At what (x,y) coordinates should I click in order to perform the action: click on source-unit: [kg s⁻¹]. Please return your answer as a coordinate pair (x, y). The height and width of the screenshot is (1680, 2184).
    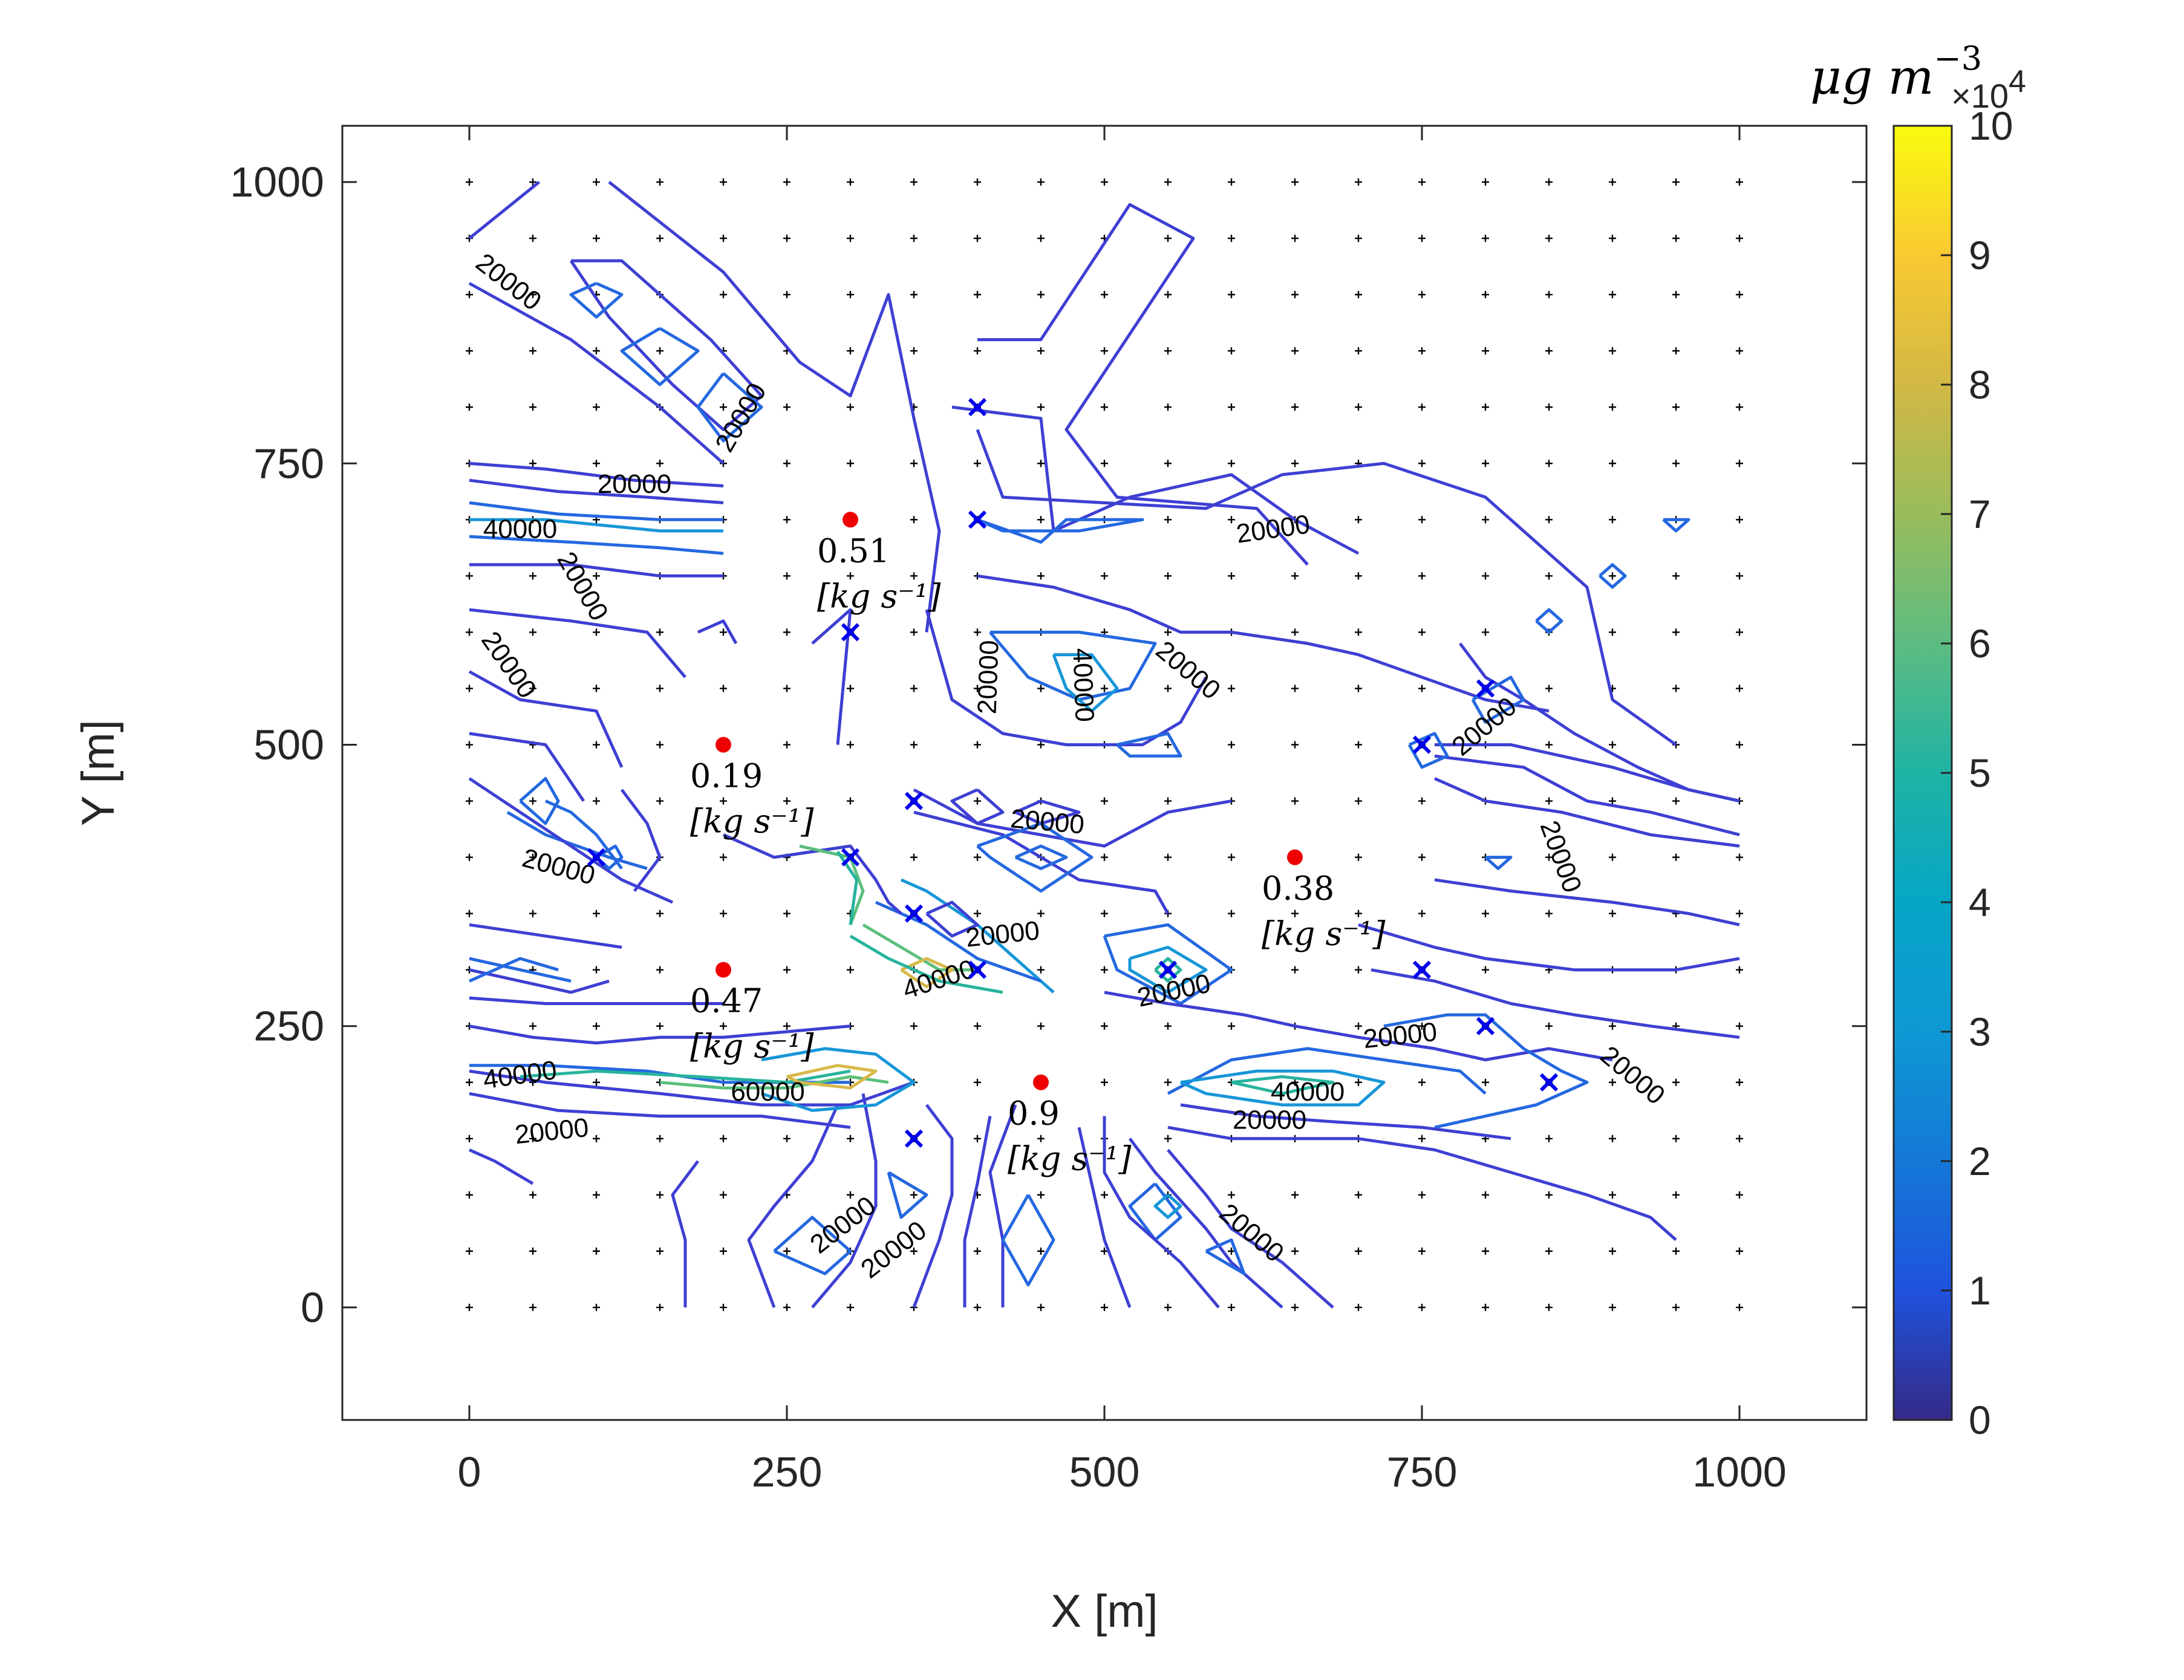
    Looking at the image, I should click on (1070, 1159).